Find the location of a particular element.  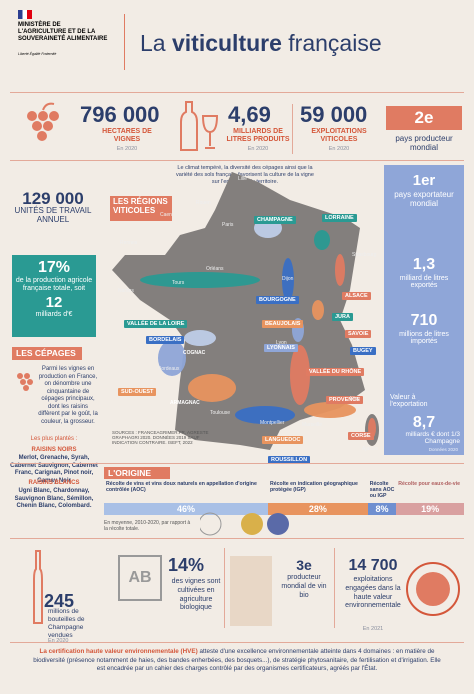

region-label: LORRAINE is located at coordinates (339, 218).